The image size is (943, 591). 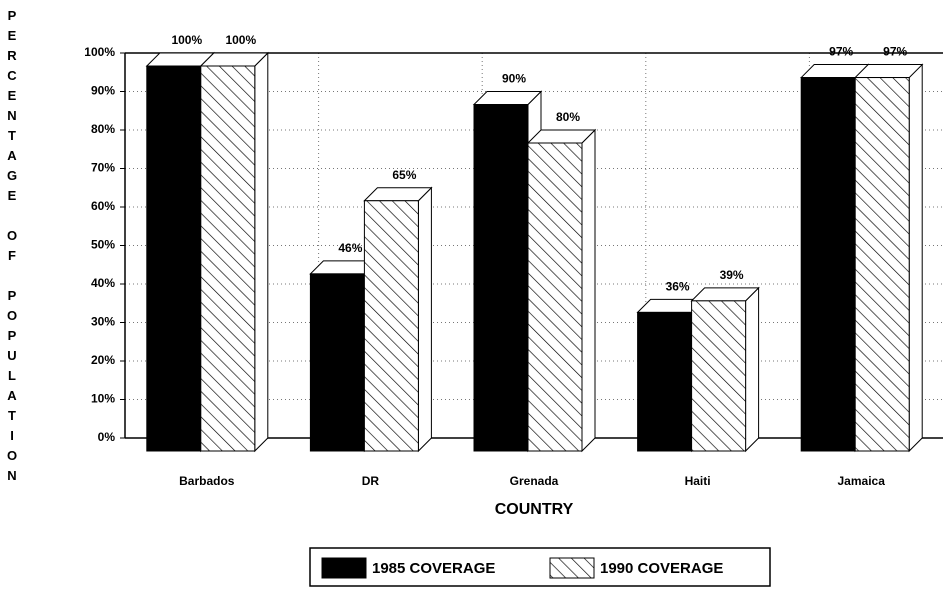 I want to click on y-tick-label: 30%, so click(x=103, y=322).